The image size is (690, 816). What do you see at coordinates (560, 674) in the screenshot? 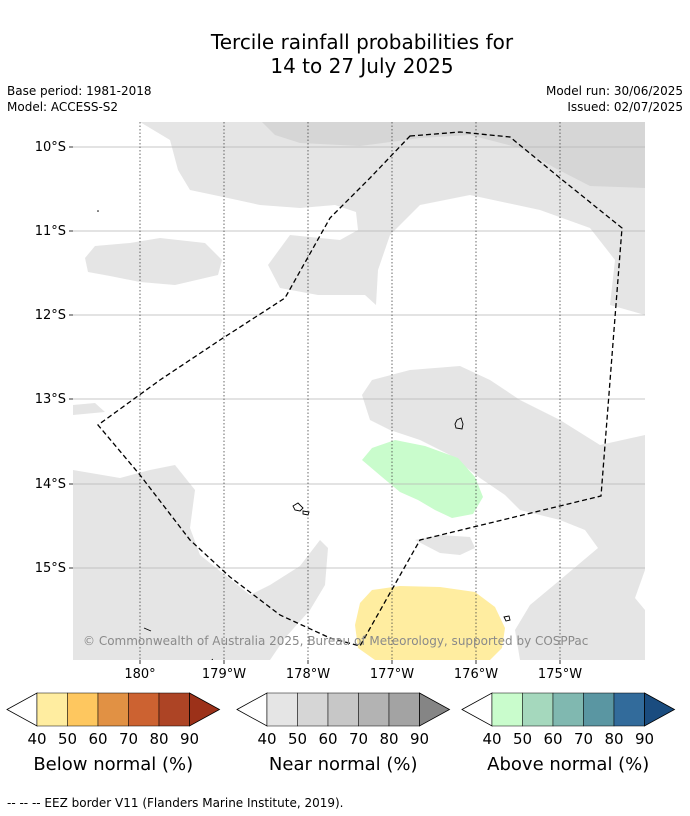
I see `lon-label-175w: 175°W` at bounding box center [560, 674].